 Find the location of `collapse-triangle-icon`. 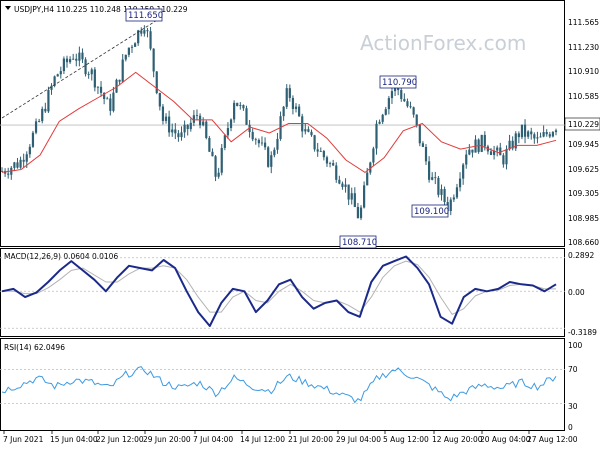

collapse-triangle-icon is located at coordinates (8, 8).